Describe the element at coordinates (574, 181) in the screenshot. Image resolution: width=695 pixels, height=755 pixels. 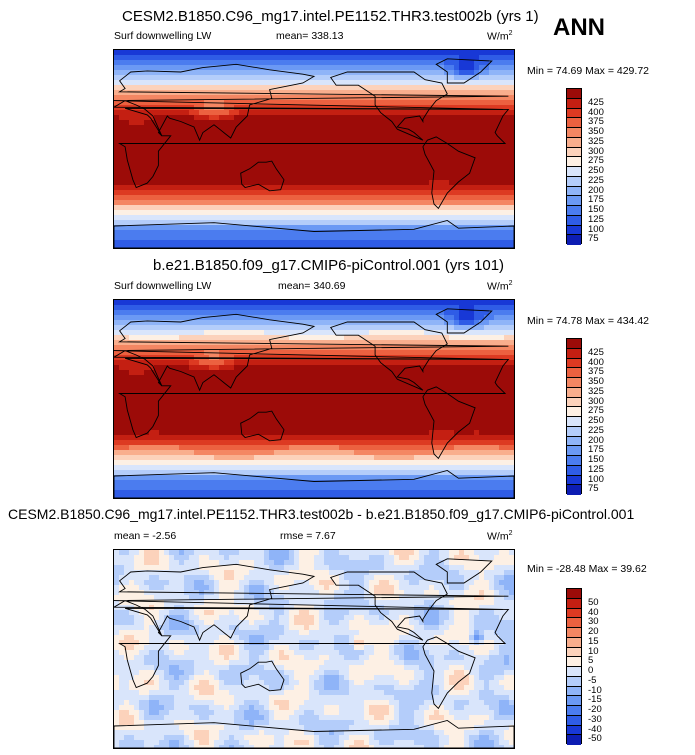
I see `colorbar-swatch` at that location.